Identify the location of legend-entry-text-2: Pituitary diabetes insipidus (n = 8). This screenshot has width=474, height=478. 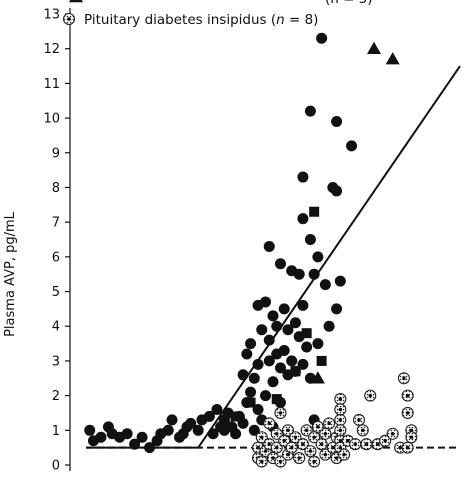
(201, 20).